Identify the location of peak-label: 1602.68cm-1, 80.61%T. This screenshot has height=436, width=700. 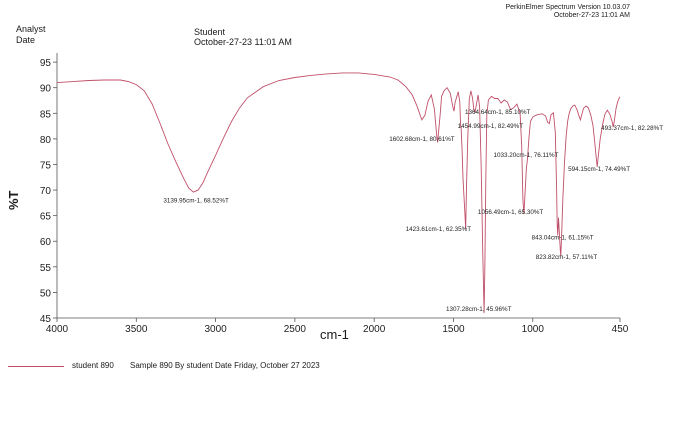
(422, 139).